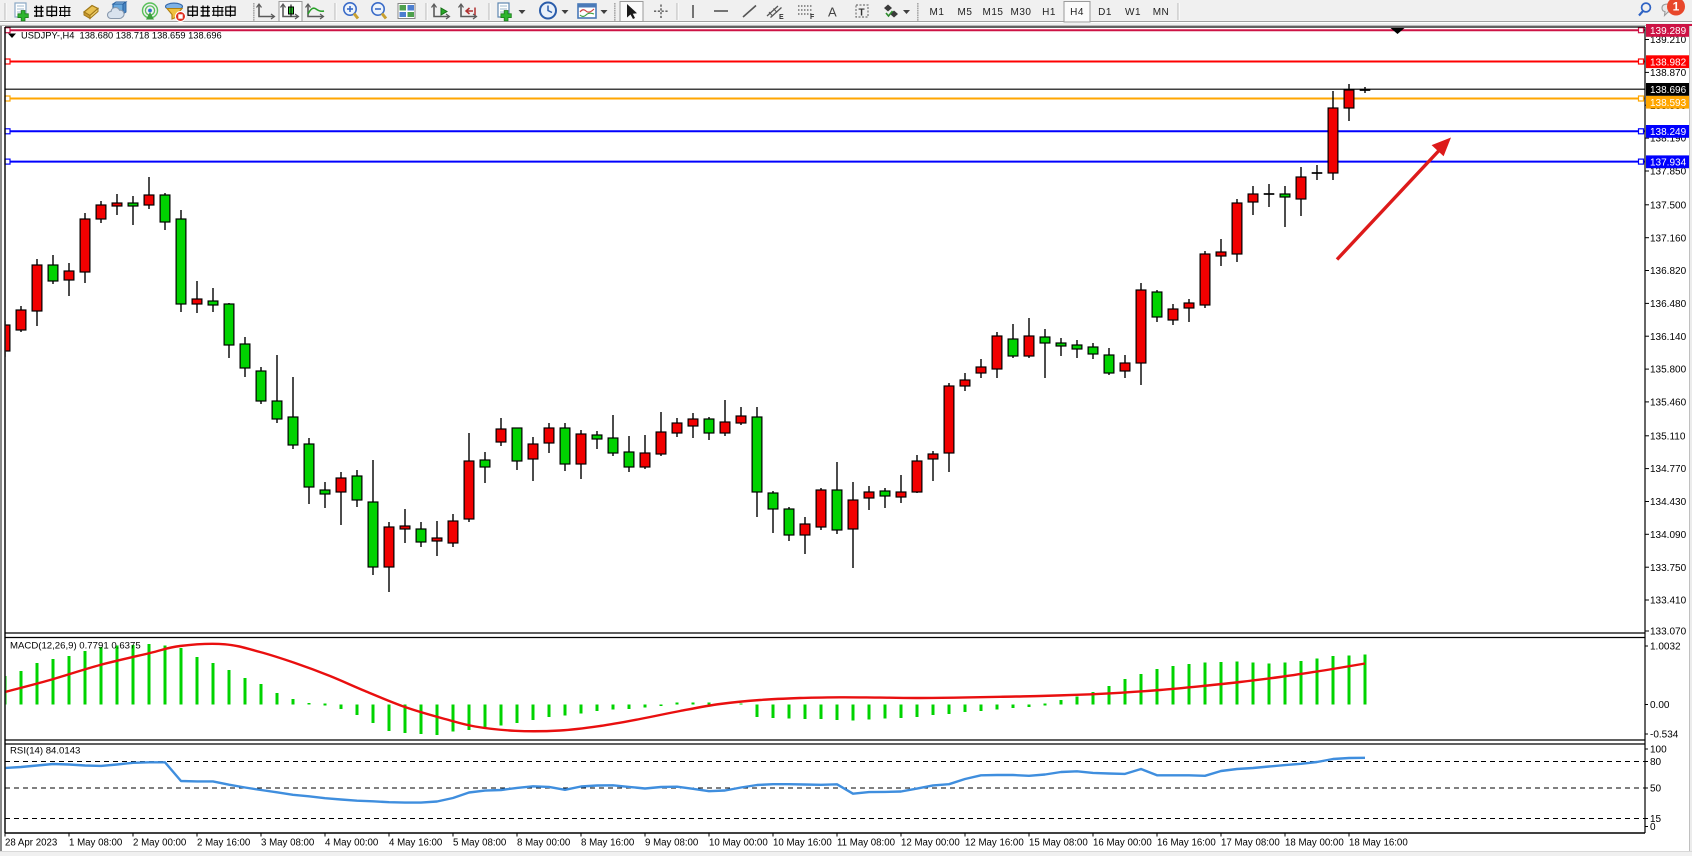  Describe the element at coordinates (1668, 40) in the screenshot. I see `svg-text: 139.210` at that location.